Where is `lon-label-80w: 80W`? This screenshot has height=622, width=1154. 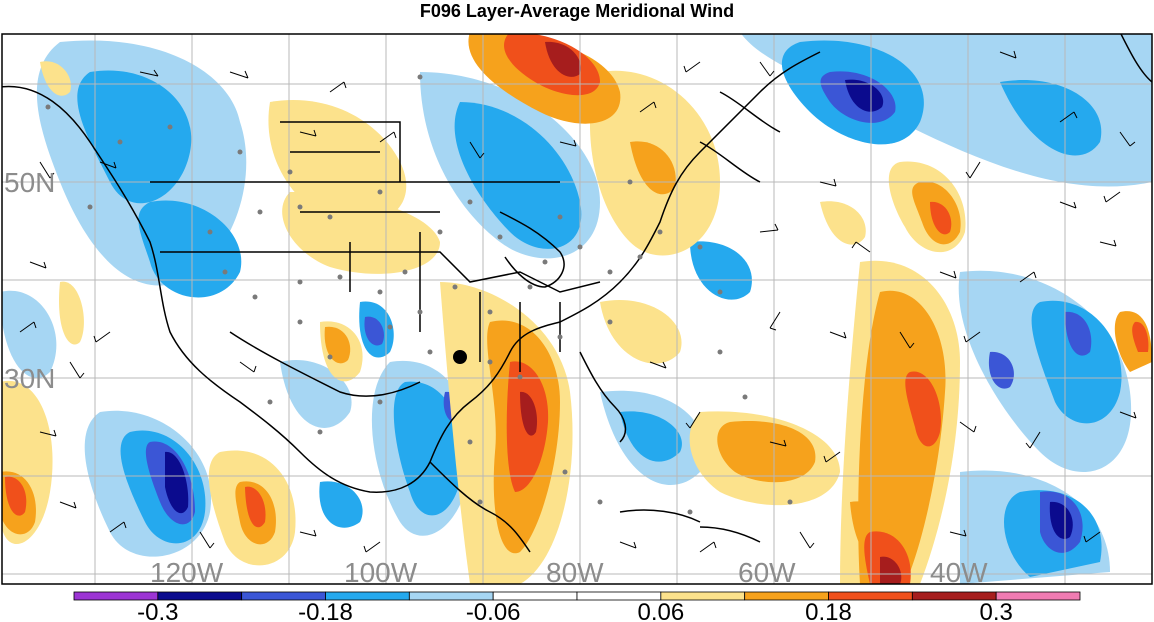 lon-label-80w: 80W is located at coordinates (575, 571).